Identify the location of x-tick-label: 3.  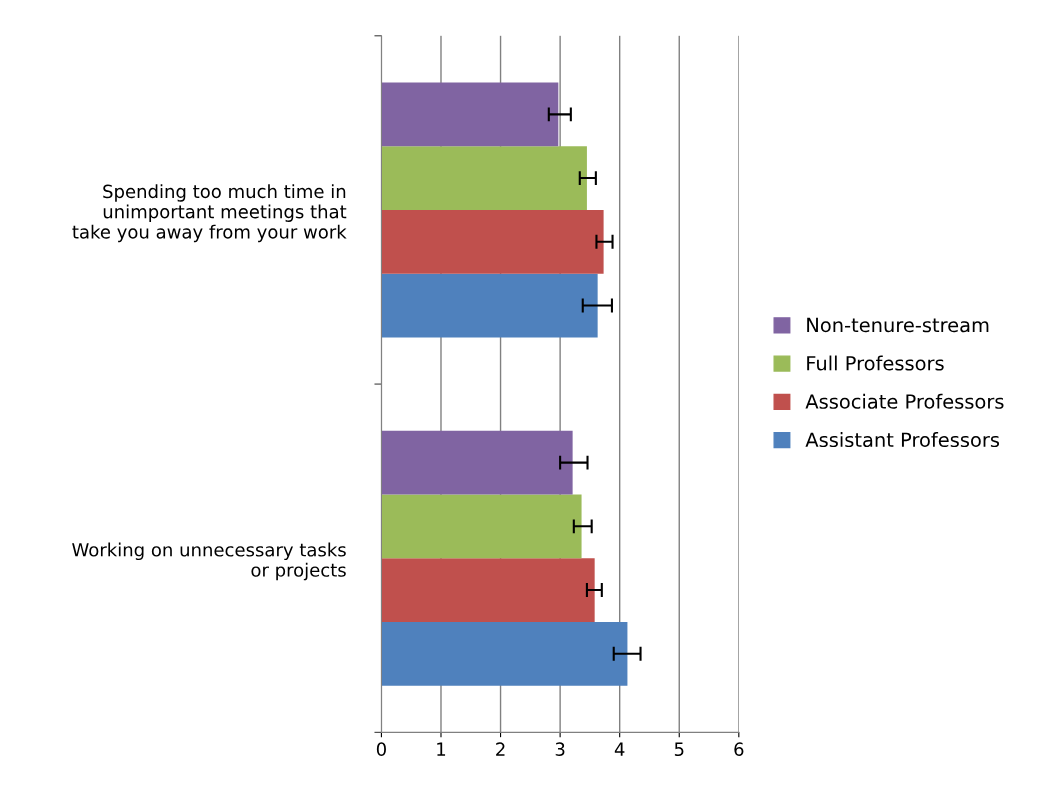
(560, 749).